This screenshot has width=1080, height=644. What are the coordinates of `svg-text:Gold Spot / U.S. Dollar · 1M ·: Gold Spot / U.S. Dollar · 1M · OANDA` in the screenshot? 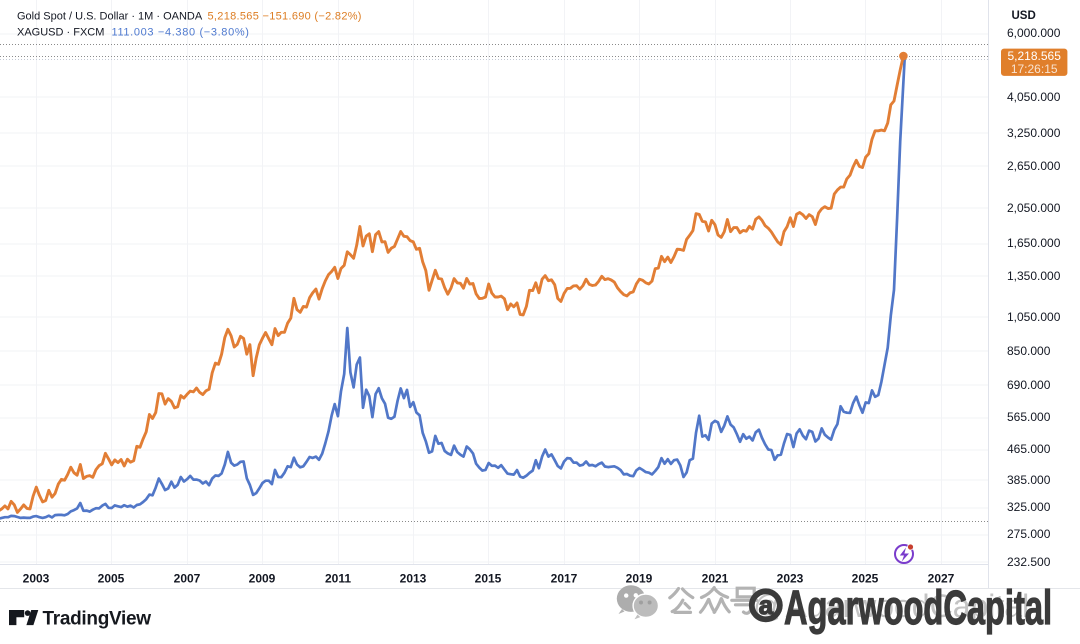 It's located at (110, 16).